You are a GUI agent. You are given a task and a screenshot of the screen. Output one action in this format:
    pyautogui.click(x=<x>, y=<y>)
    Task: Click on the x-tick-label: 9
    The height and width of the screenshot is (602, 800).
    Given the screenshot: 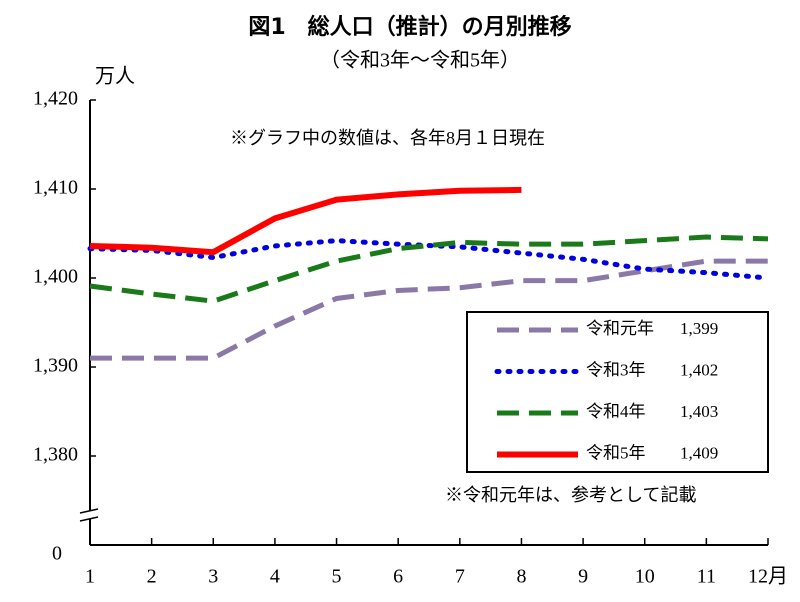 What is the action you would take?
    pyautogui.click(x=583, y=577)
    